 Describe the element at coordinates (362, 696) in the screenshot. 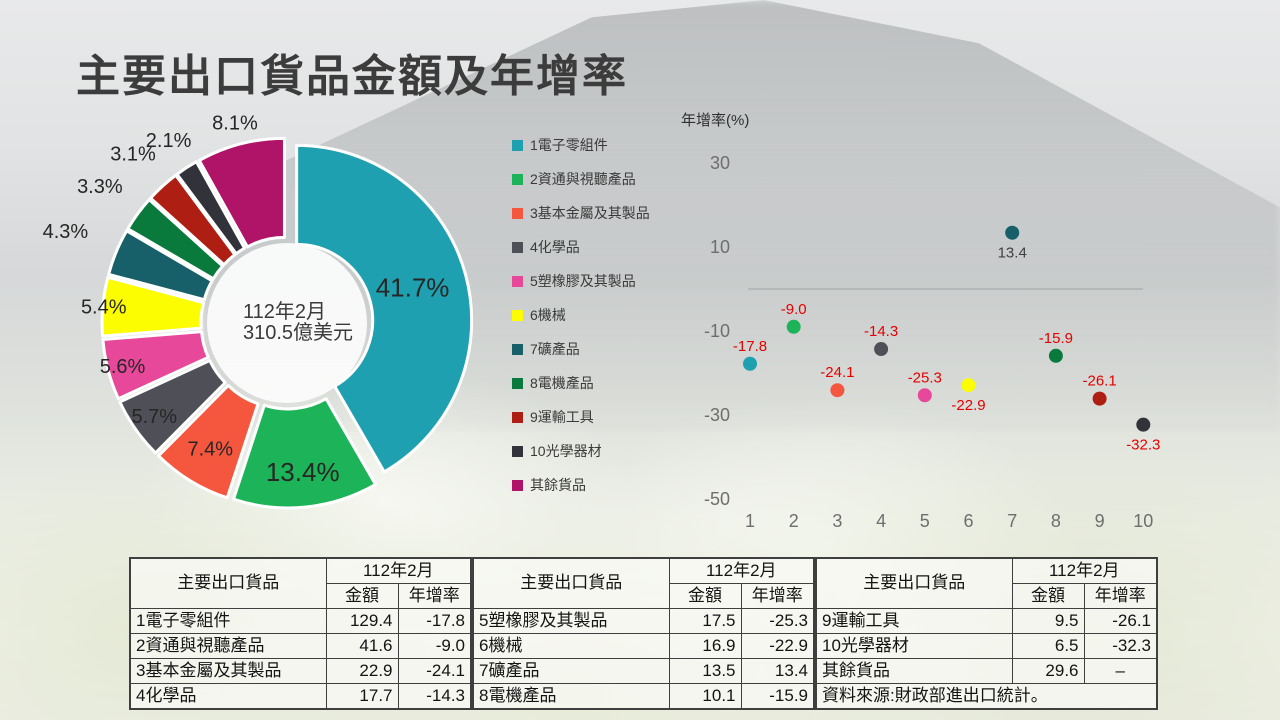

I see `cell-amount: 17.7` at that location.